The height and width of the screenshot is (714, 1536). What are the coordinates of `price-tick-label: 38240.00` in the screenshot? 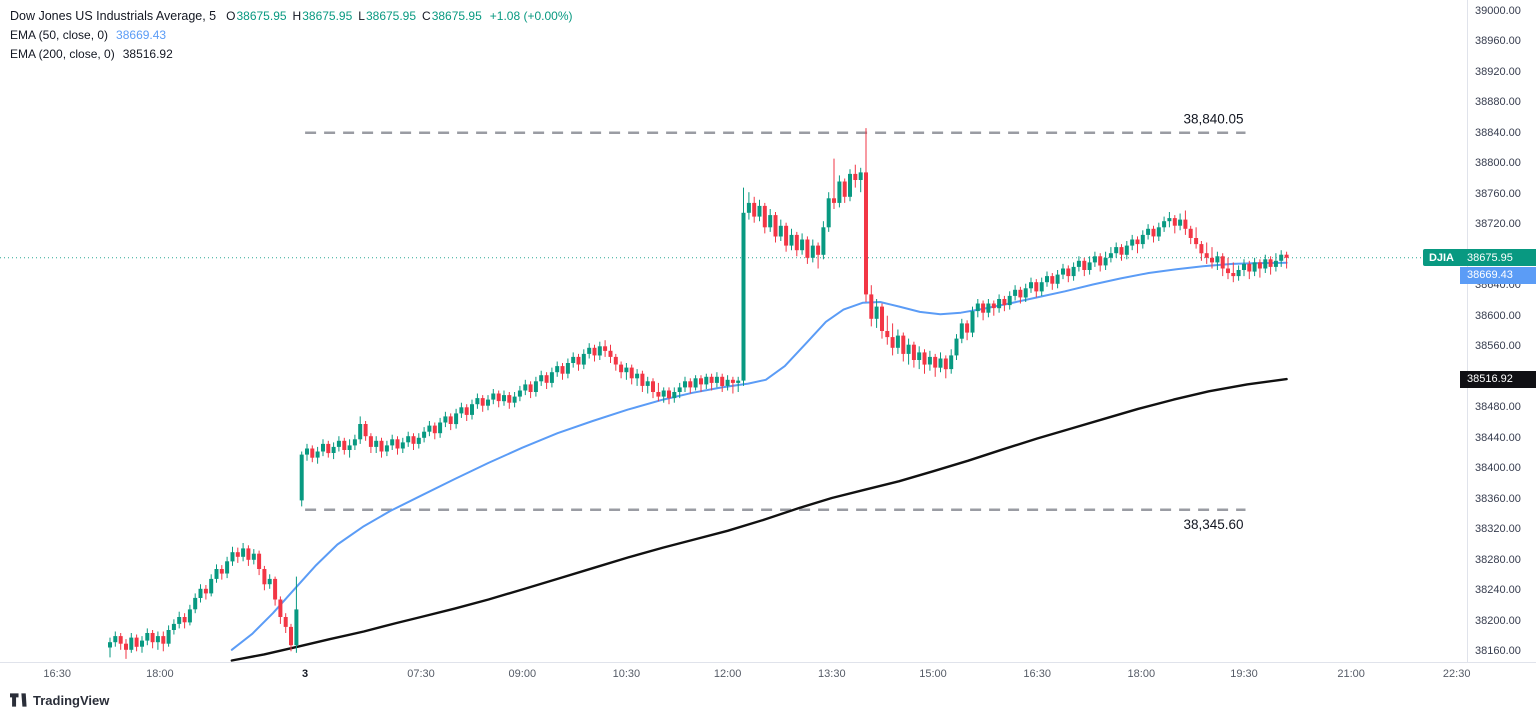 It's located at (1498, 590).